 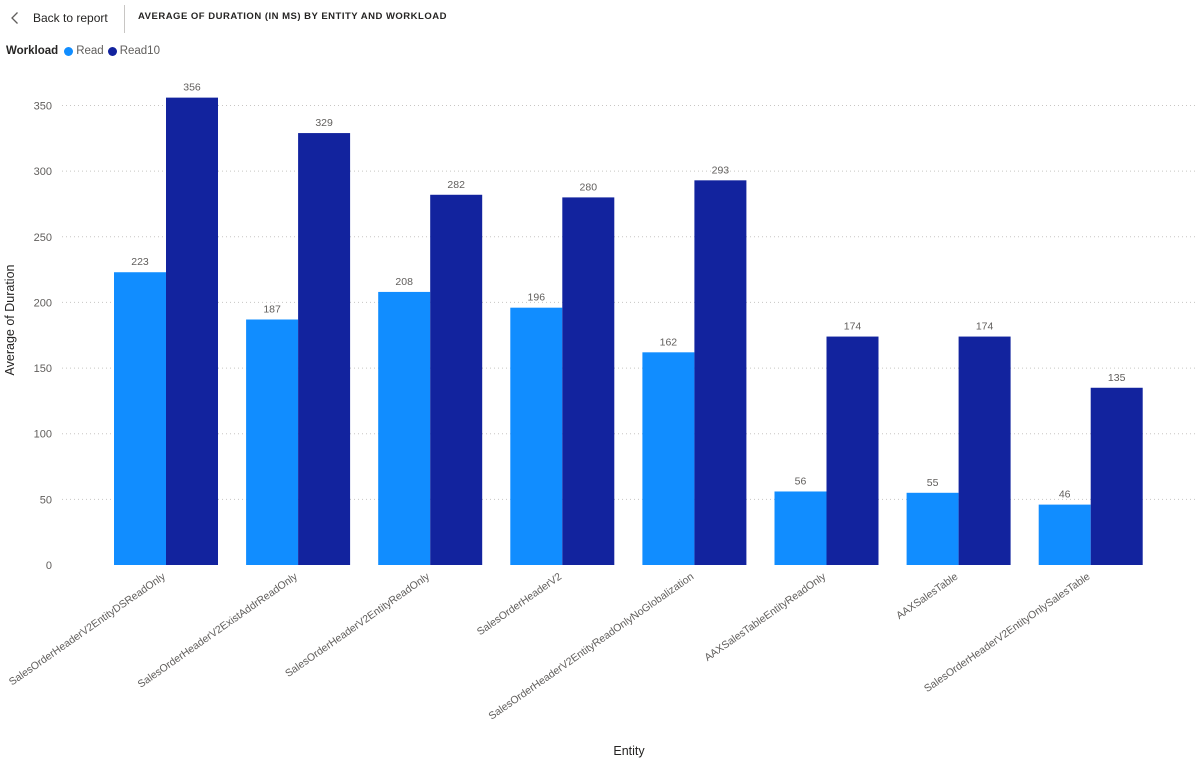 What do you see at coordinates (70, 18) in the screenshot?
I see `back-to-report-label: Back to report` at bounding box center [70, 18].